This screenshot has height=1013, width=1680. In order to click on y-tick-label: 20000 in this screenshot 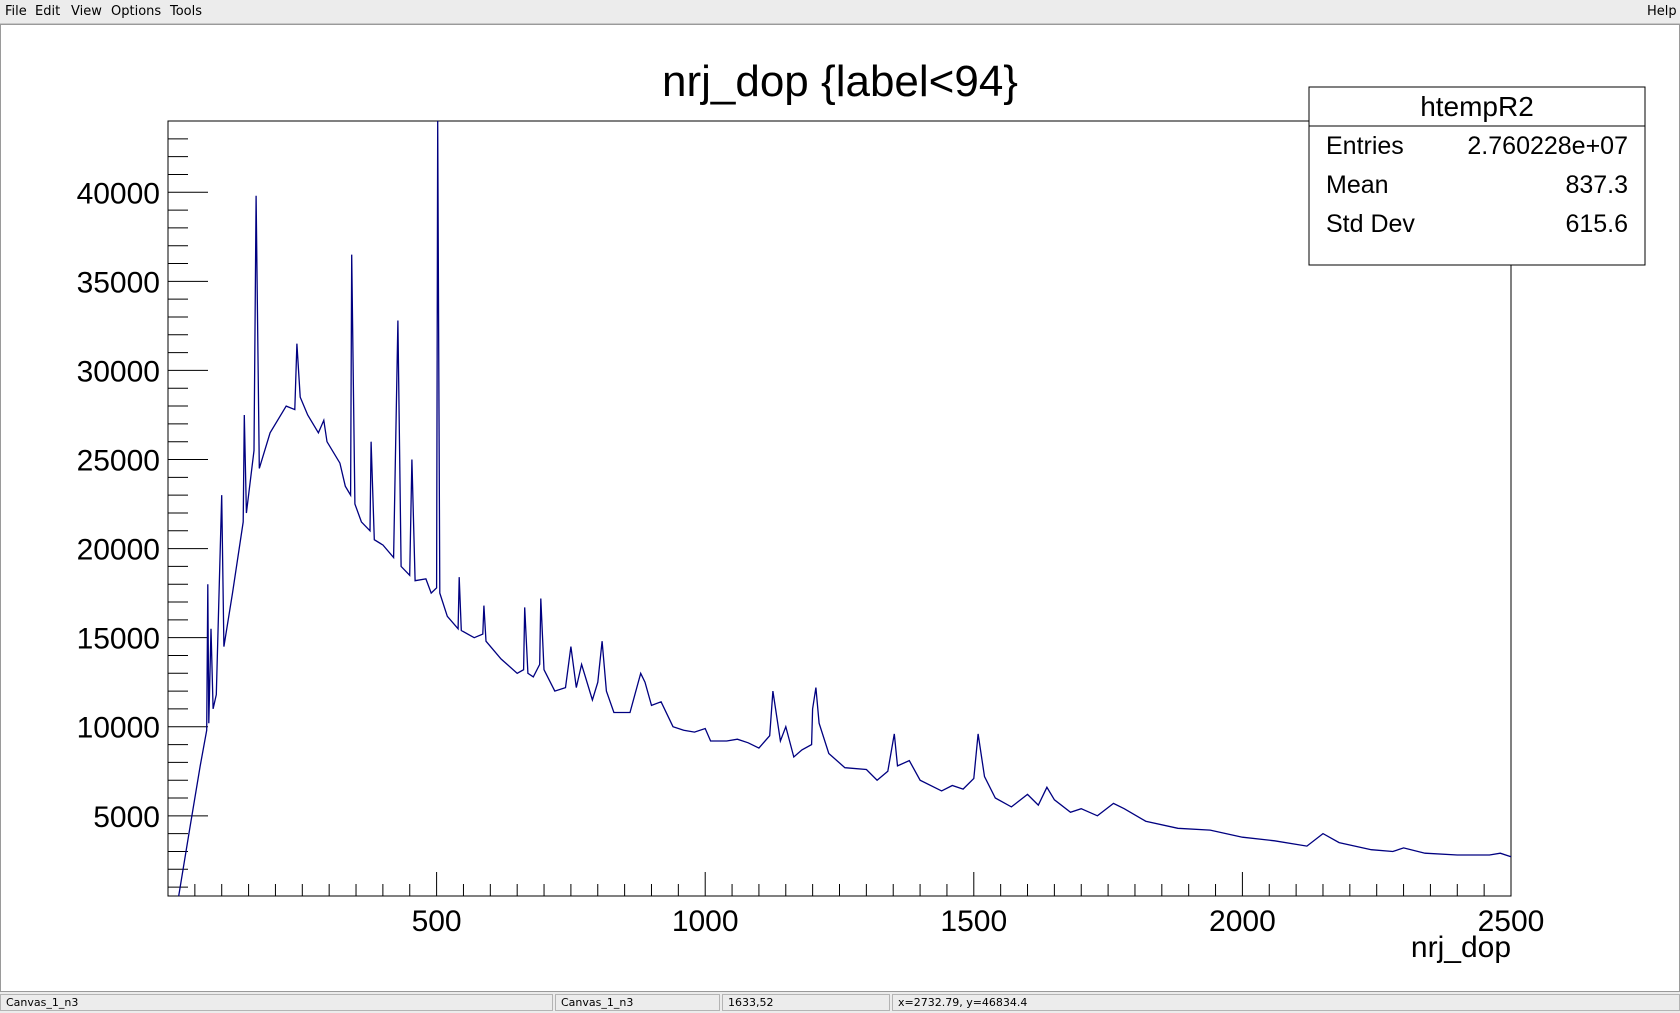, I will do `click(118, 550)`.